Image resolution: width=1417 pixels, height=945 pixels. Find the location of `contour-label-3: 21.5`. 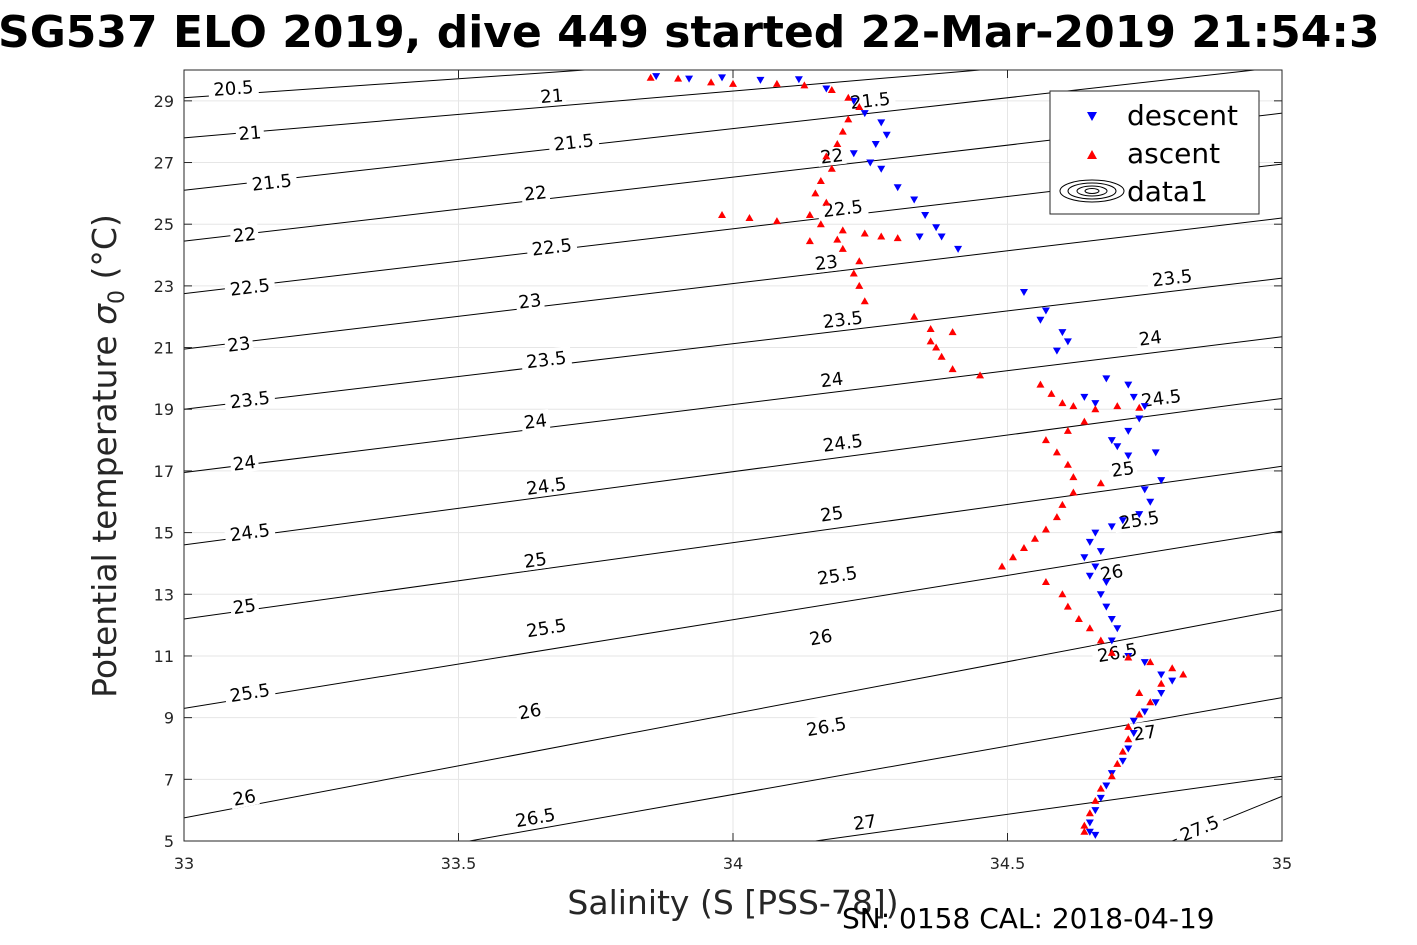

contour-label-3: 21.5 is located at coordinates (272, 182).